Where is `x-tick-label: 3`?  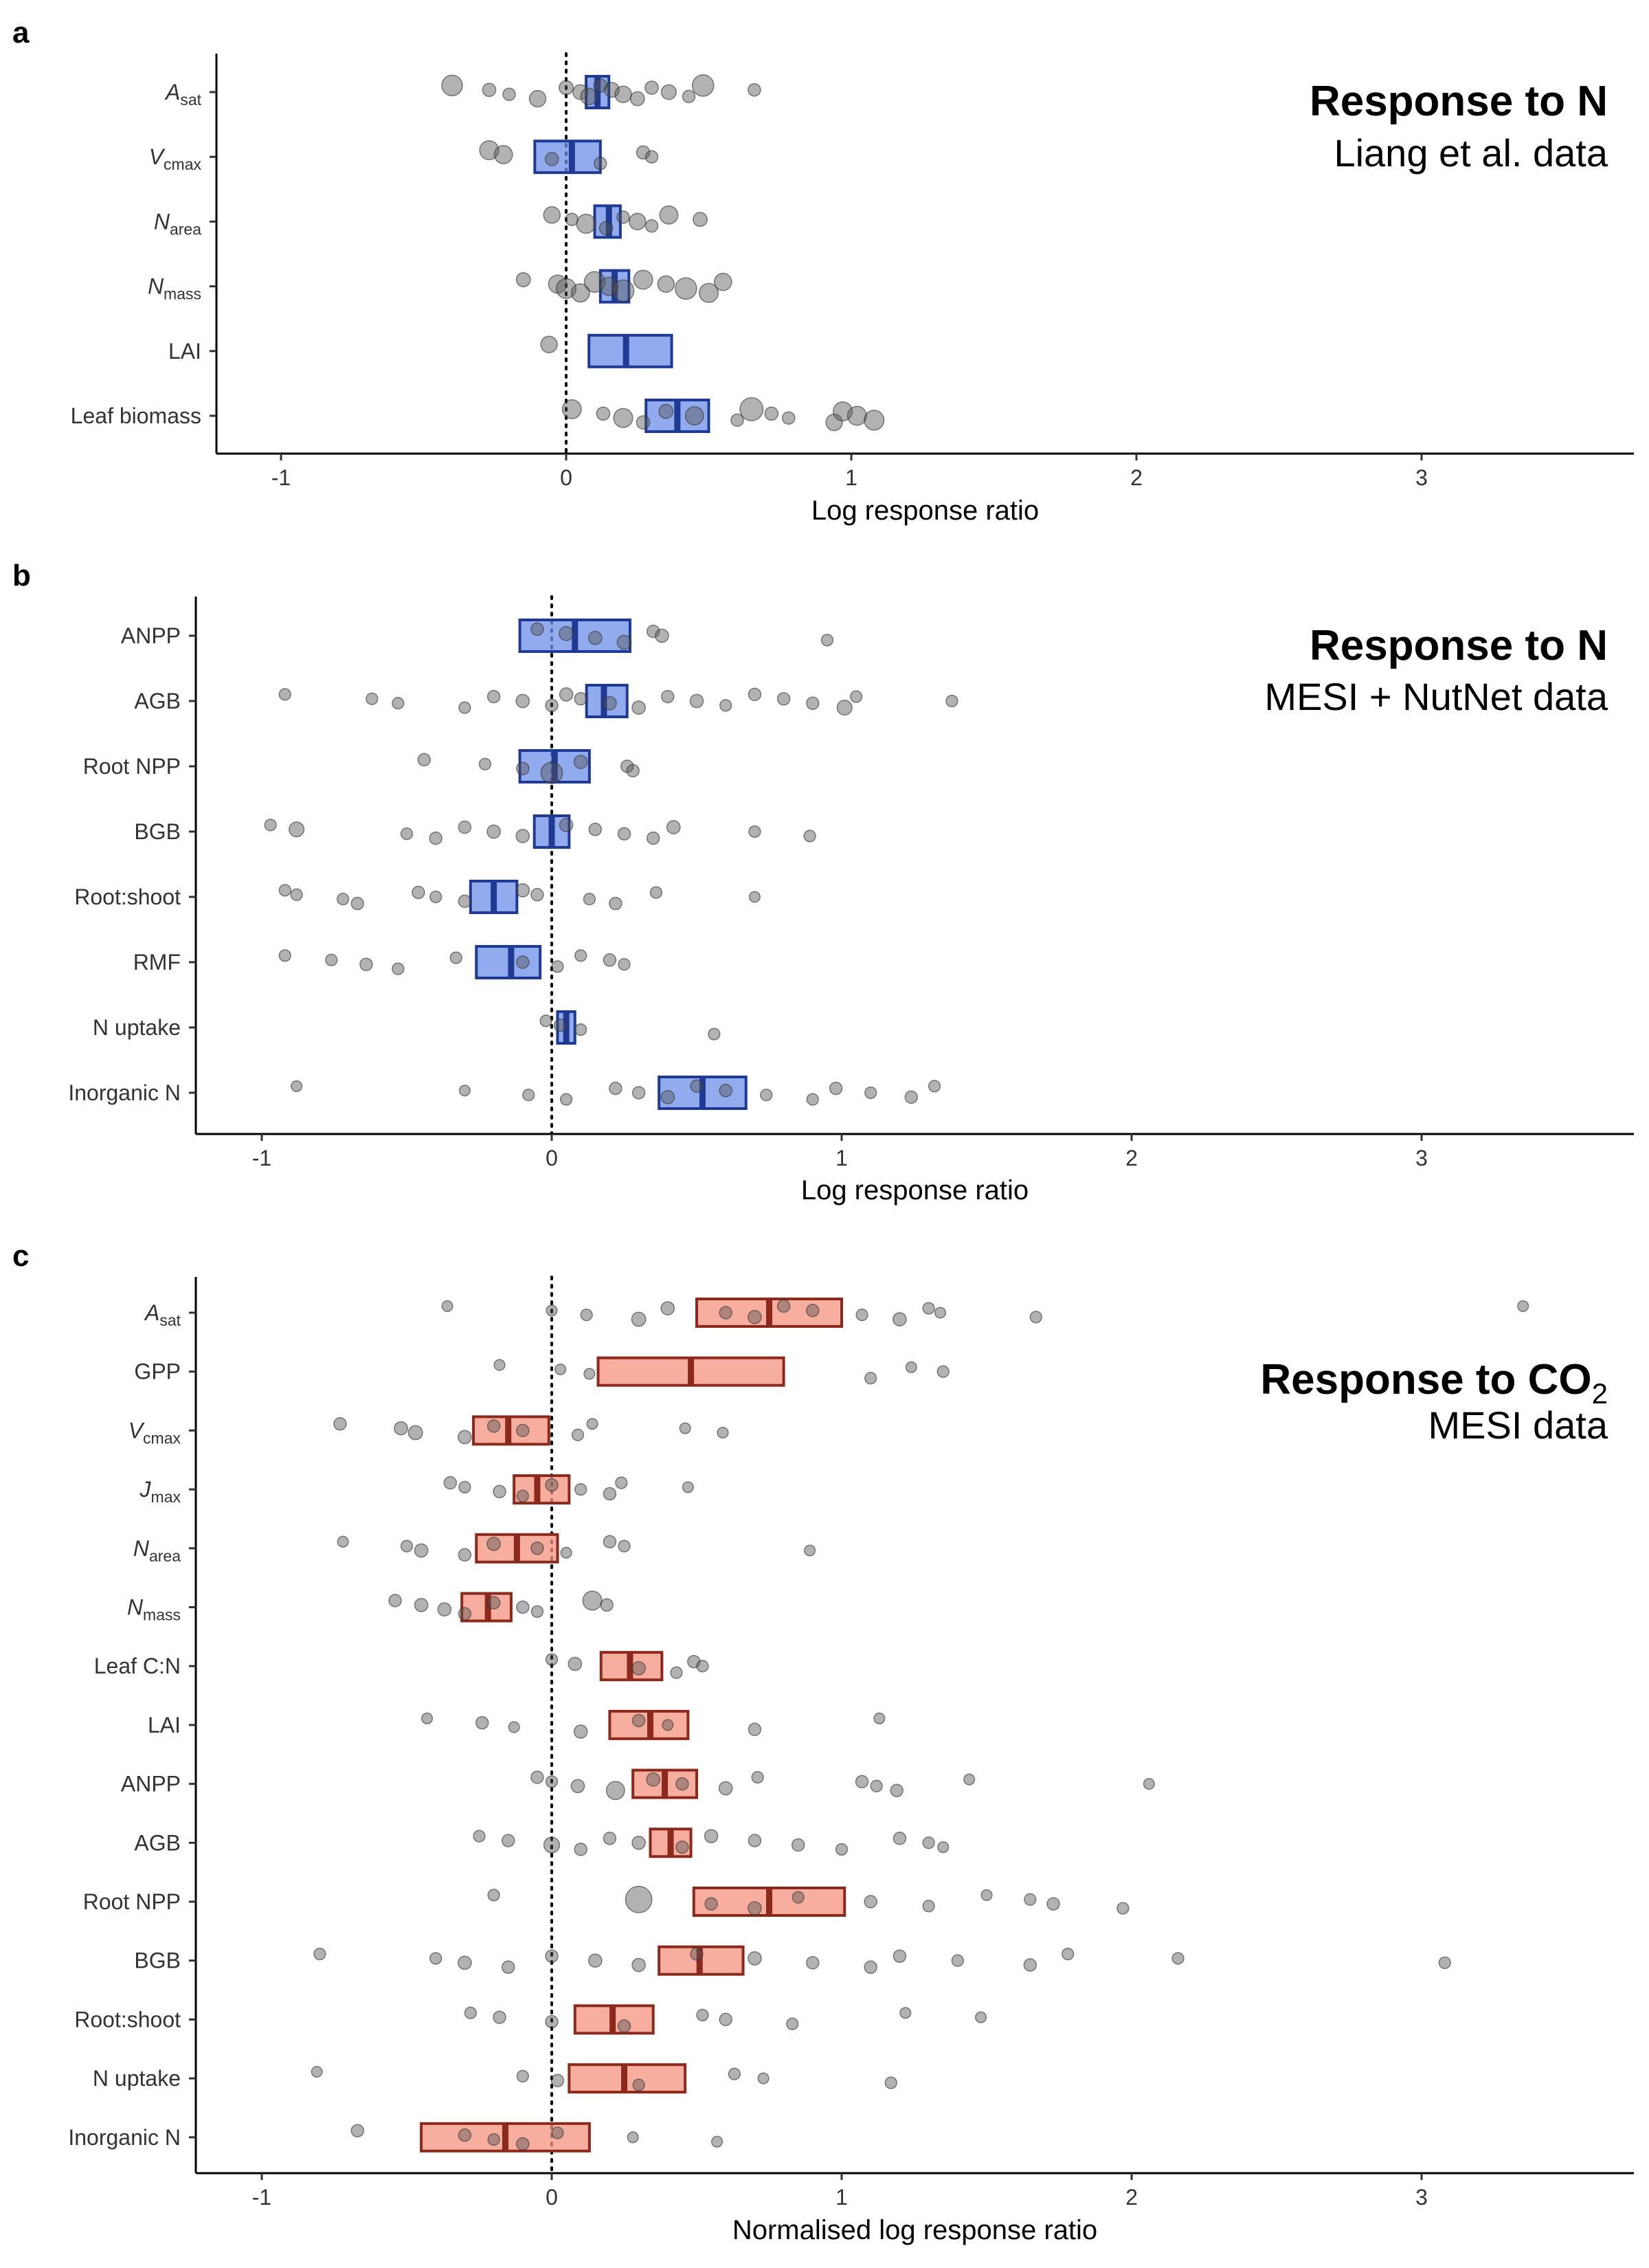 x-tick-label: 3 is located at coordinates (1421, 2197).